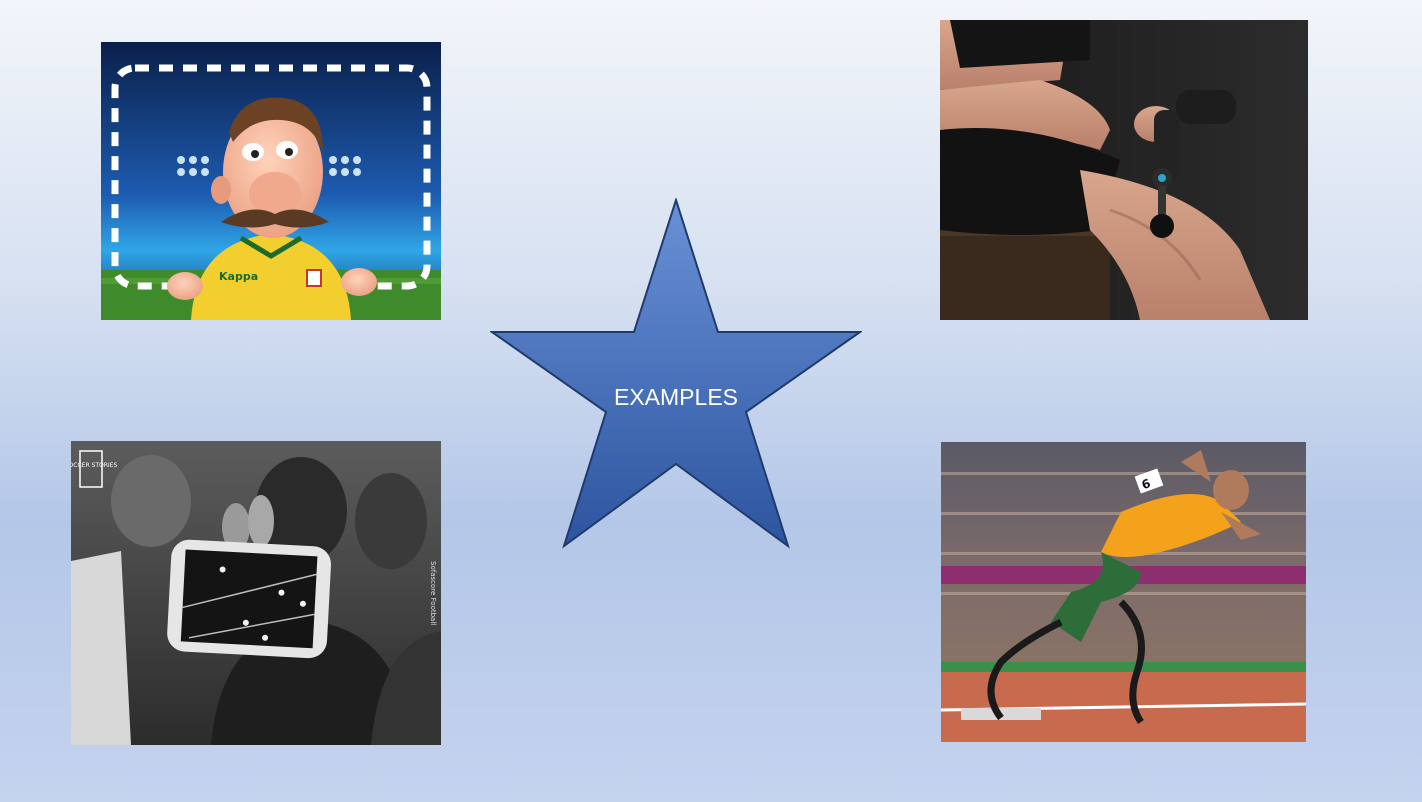  What do you see at coordinates (676, 397) in the screenshot?
I see `star-label: EXAMPLES` at bounding box center [676, 397].